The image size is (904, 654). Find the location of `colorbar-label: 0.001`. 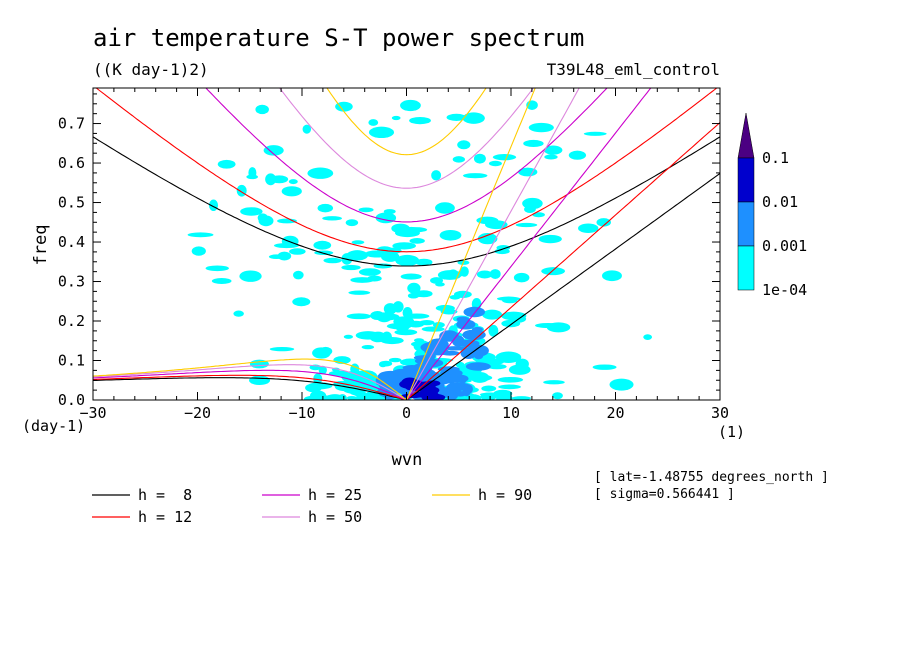

colorbar-label: 0.001 is located at coordinates (784, 246).